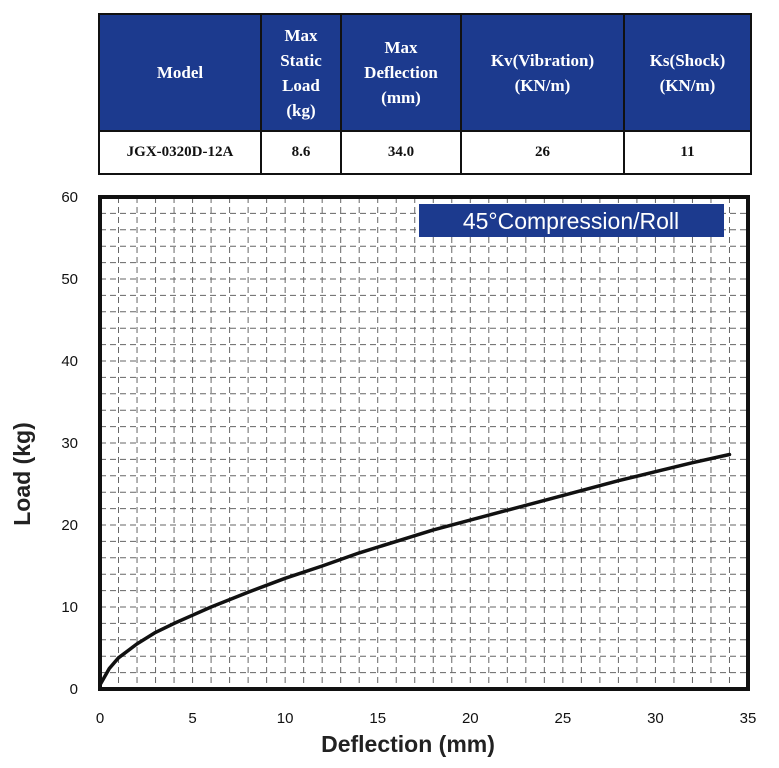 Image resolution: width=779 pixels, height=768 pixels. Describe the element at coordinates (74, 689) in the screenshot. I see `y-tick-label: 0` at that location.